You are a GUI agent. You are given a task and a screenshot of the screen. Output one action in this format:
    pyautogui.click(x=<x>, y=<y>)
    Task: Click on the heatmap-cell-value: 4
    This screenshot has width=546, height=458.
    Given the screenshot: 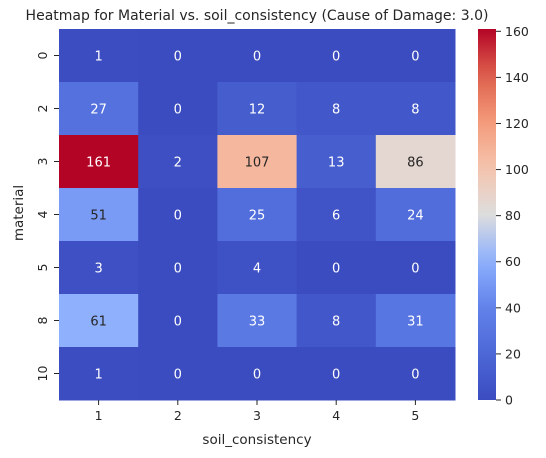 What is the action you would take?
    pyautogui.click(x=257, y=269)
    